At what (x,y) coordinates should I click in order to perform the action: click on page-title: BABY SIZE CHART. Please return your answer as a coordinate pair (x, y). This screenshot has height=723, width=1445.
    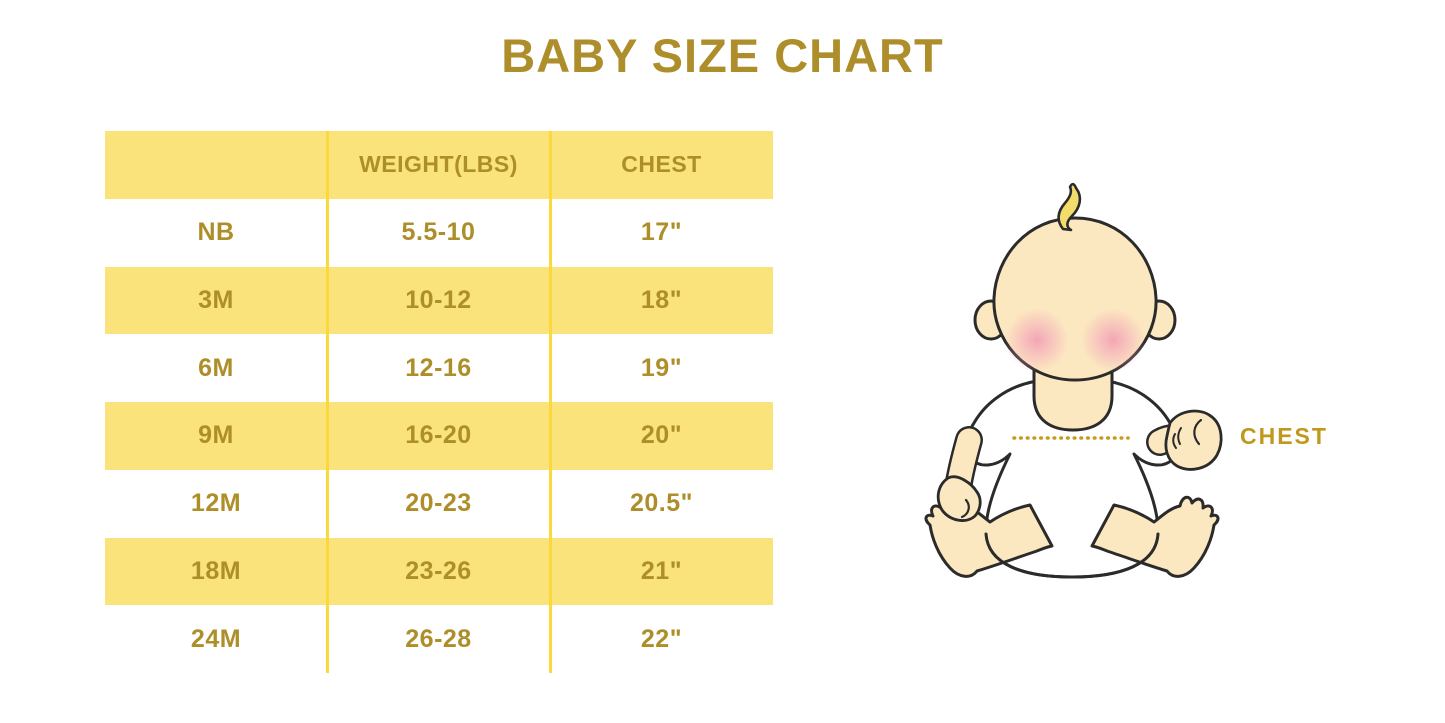
    Looking at the image, I should click on (722, 55).